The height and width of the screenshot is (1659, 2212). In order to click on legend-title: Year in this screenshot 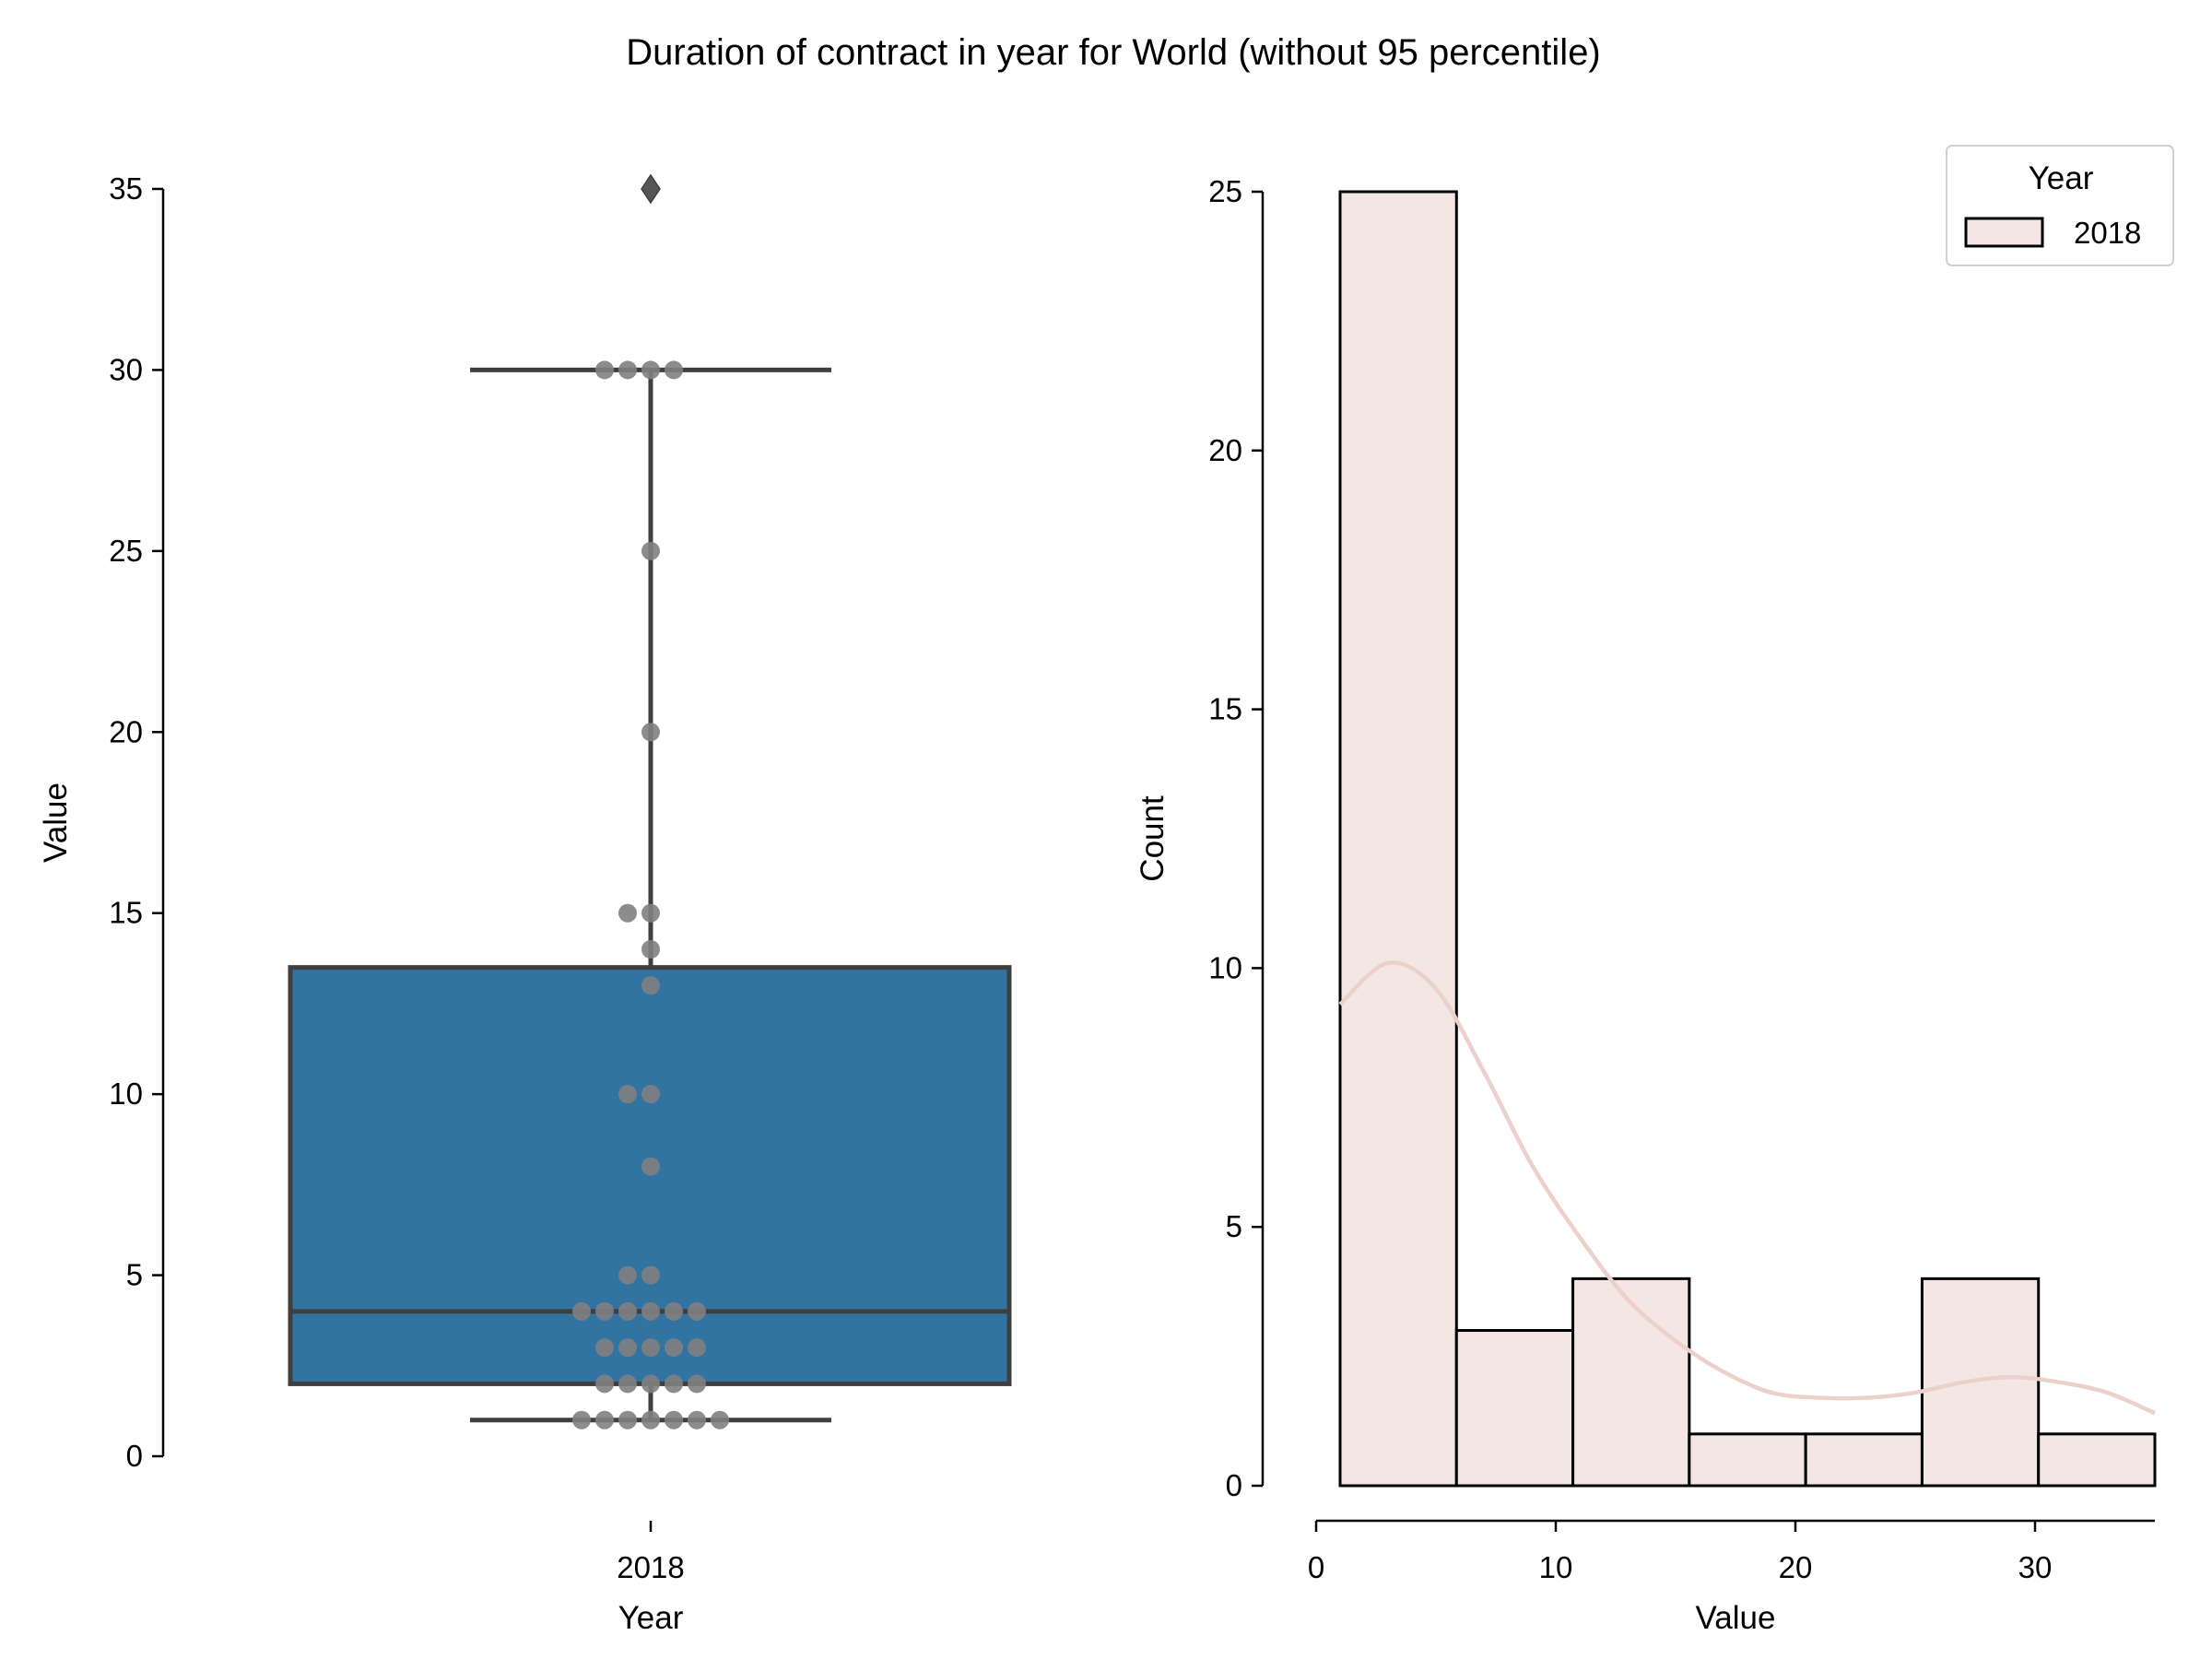, I will do `click(2061, 178)`.